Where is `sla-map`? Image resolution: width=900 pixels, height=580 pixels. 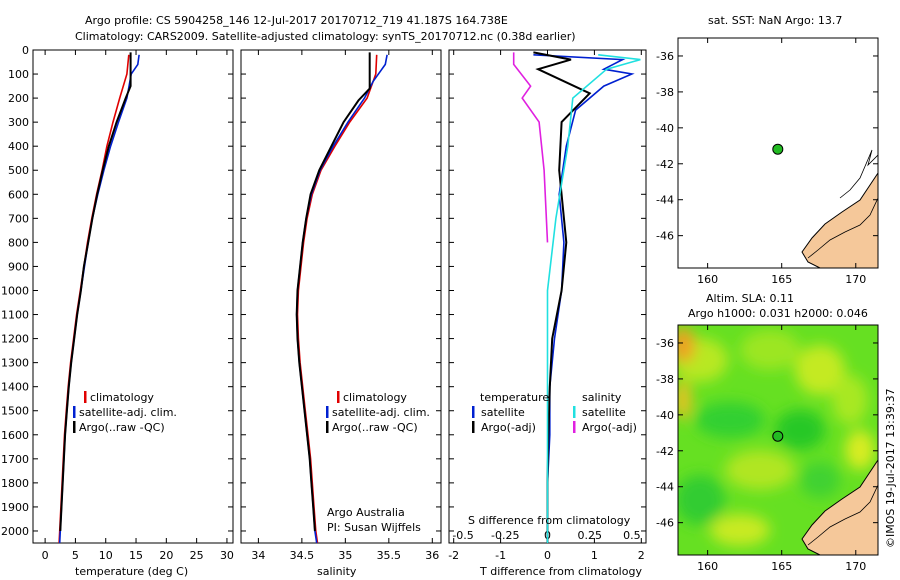
sla-map is located at coordinates (778, 440).